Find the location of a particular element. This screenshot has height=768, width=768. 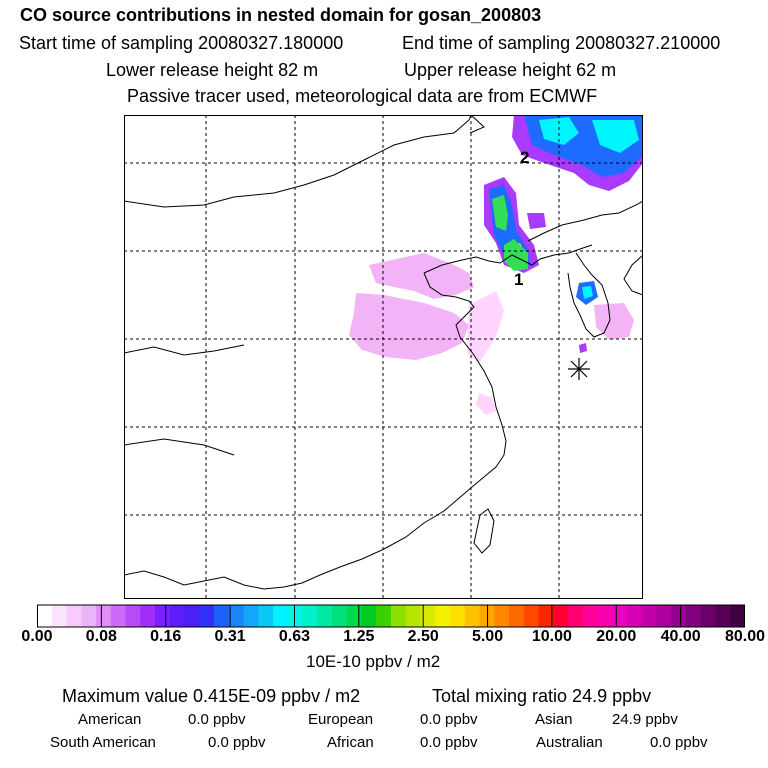

coastline-korea-border is located at coordinates (585, 221).